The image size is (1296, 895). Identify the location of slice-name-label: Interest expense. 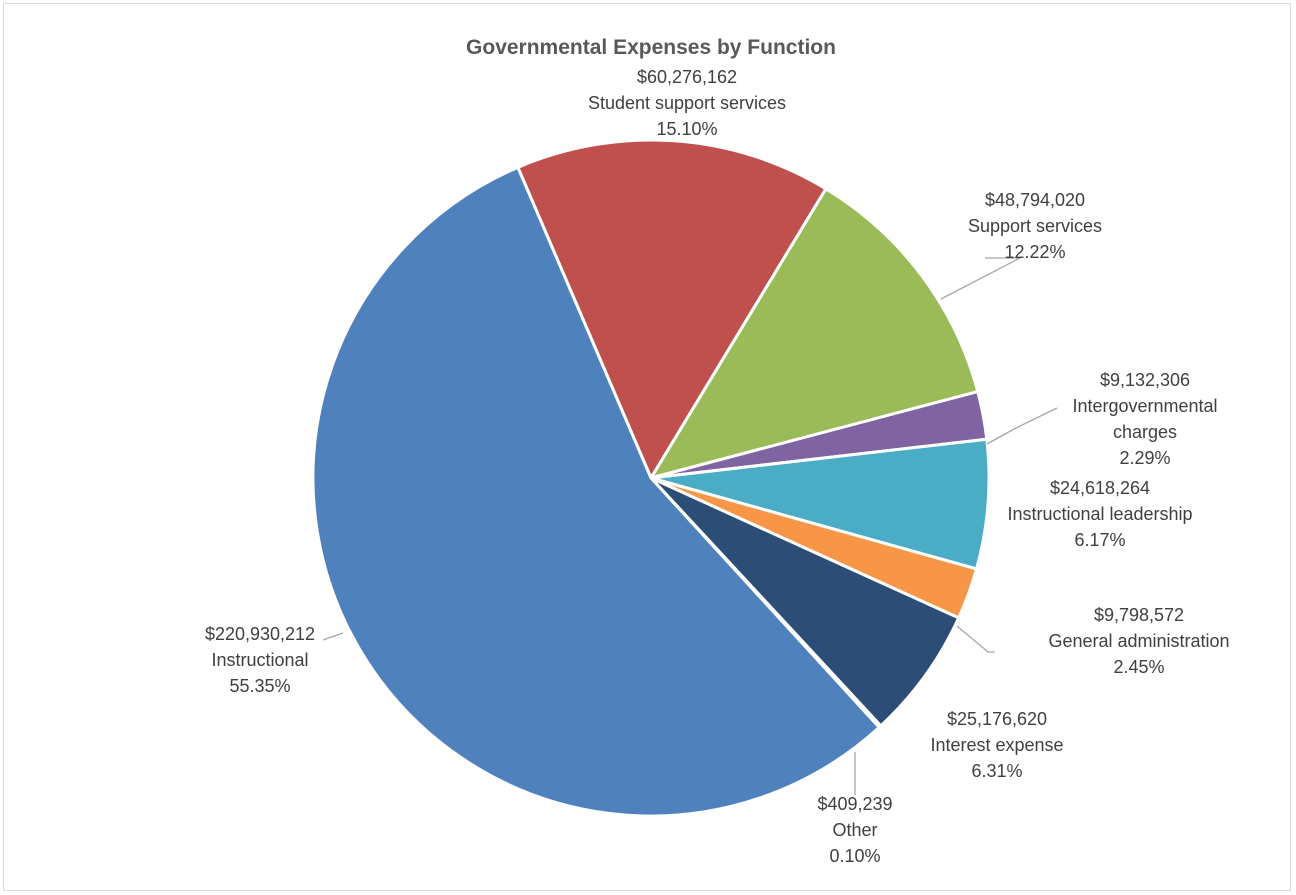
(996, 745).